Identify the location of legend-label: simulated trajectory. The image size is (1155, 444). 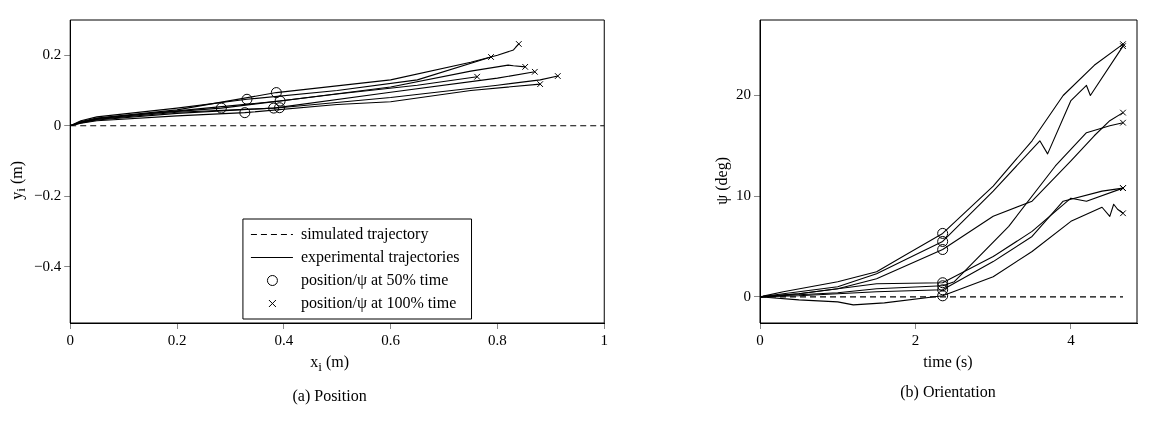
(365, 233).